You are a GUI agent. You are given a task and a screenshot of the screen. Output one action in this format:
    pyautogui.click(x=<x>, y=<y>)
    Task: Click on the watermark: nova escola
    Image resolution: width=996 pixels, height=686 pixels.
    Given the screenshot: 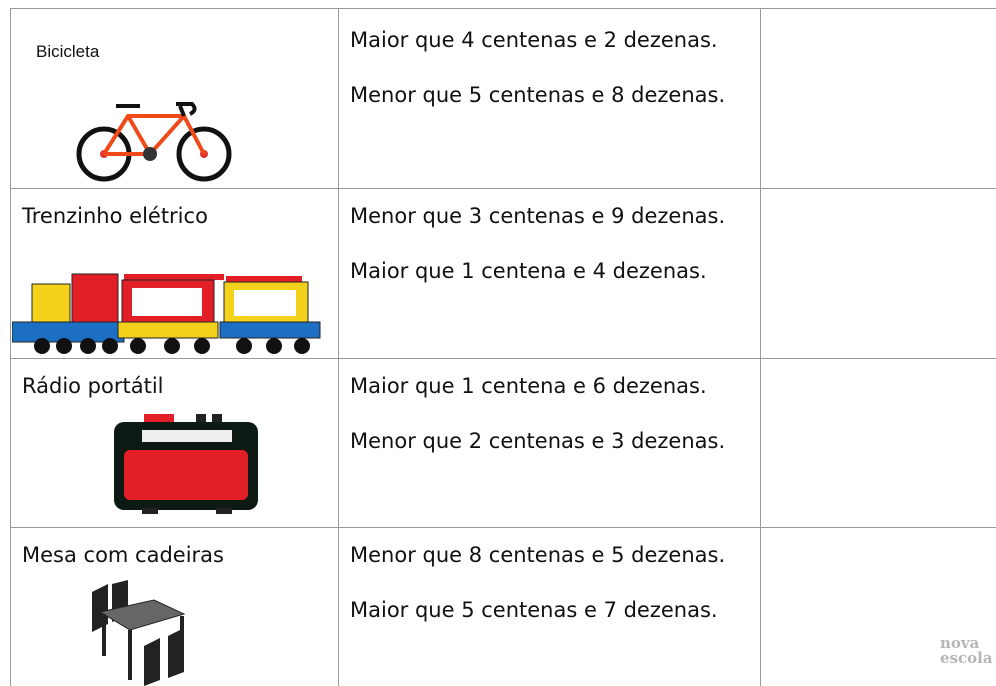 What is the action you would take?
    pyautogui.click(x=966, y=651)
    